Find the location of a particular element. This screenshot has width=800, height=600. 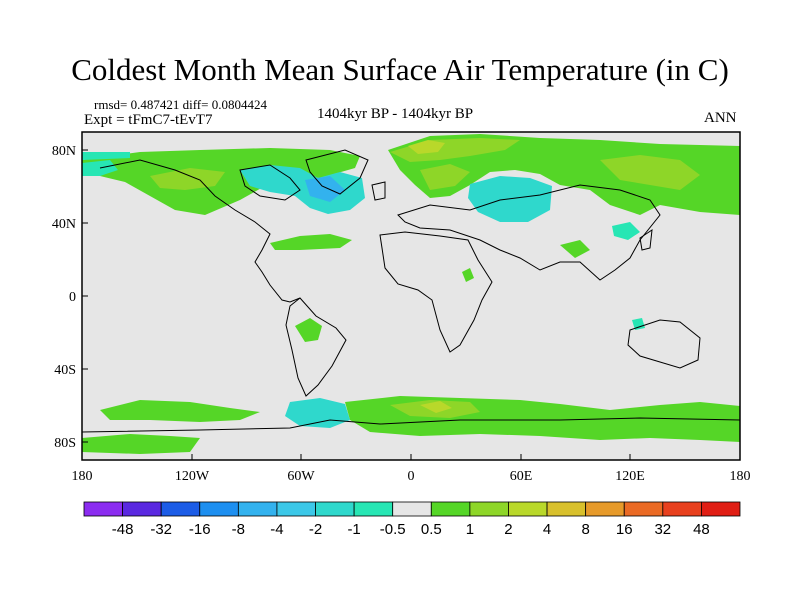

lon-label-0: 0 is located at coordinates (411, 476).